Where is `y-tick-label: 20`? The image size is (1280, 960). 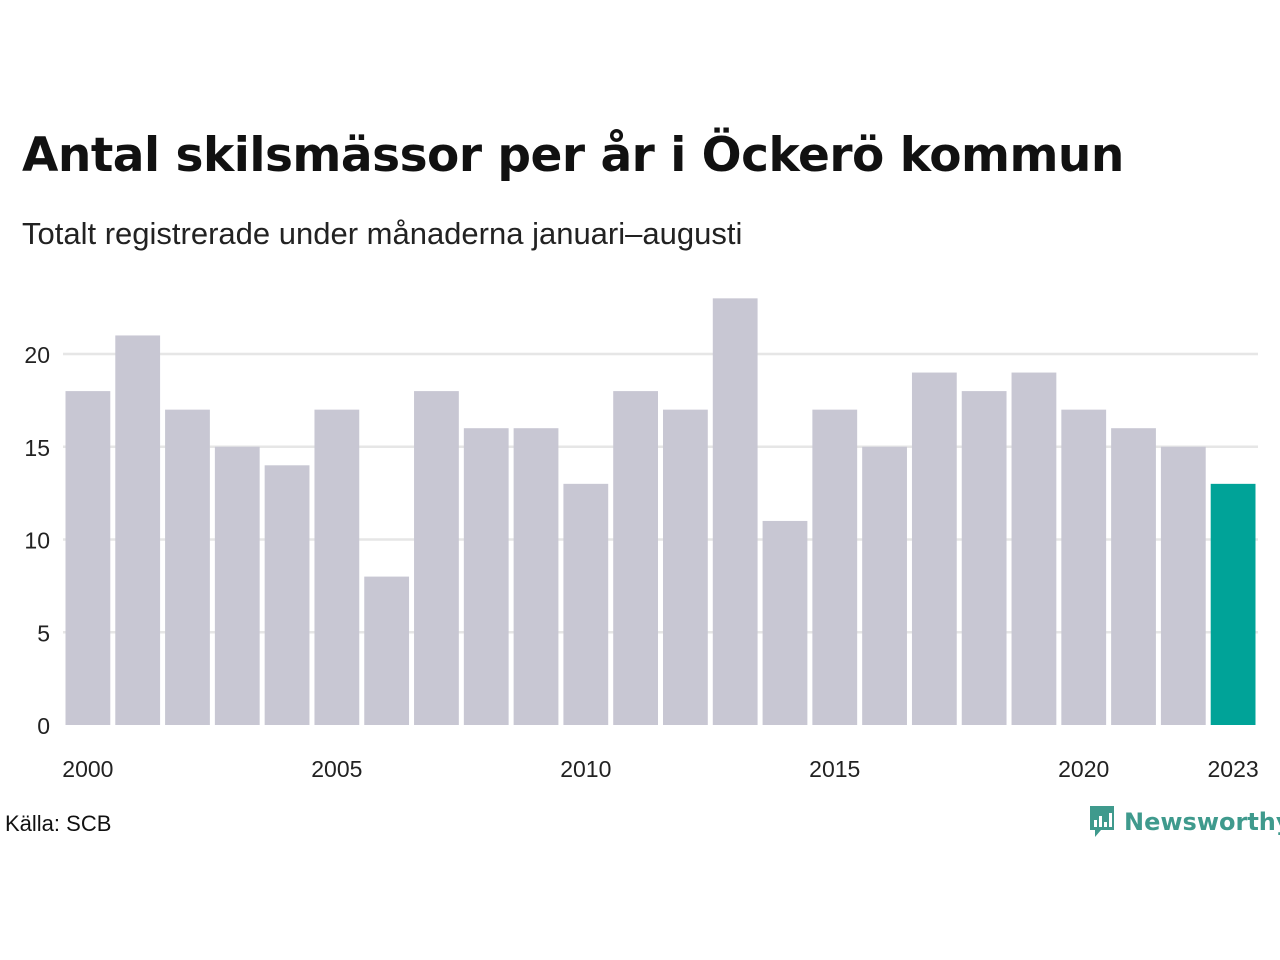
y-tick-label: 20 is located at coordinates (37, 355).